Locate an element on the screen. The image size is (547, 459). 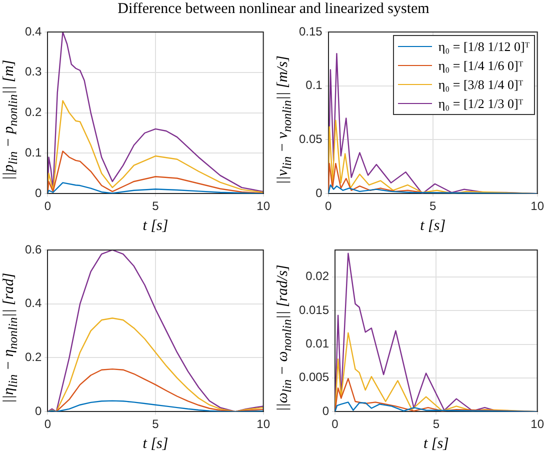
y-tick-label: 0.015 is located at coordinates (314, 309).